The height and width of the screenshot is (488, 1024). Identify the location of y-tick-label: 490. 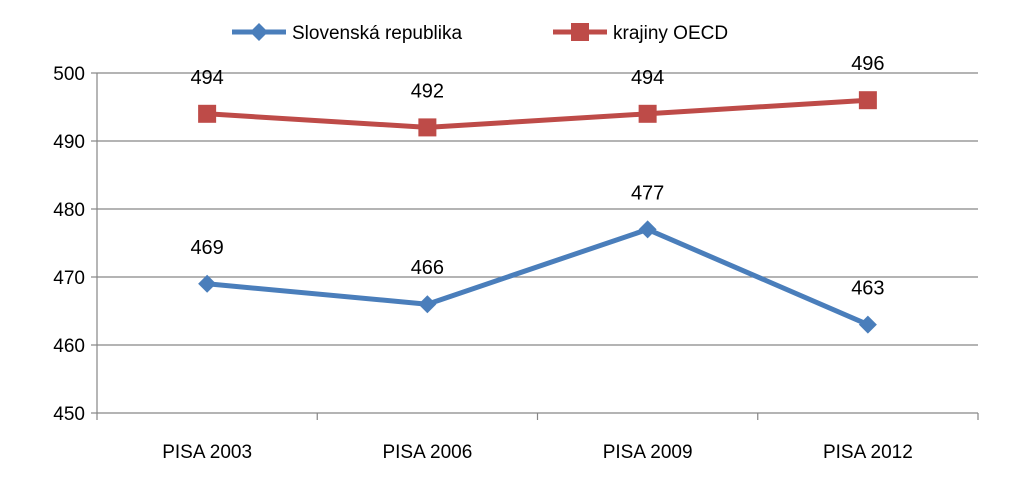
(69, 142).